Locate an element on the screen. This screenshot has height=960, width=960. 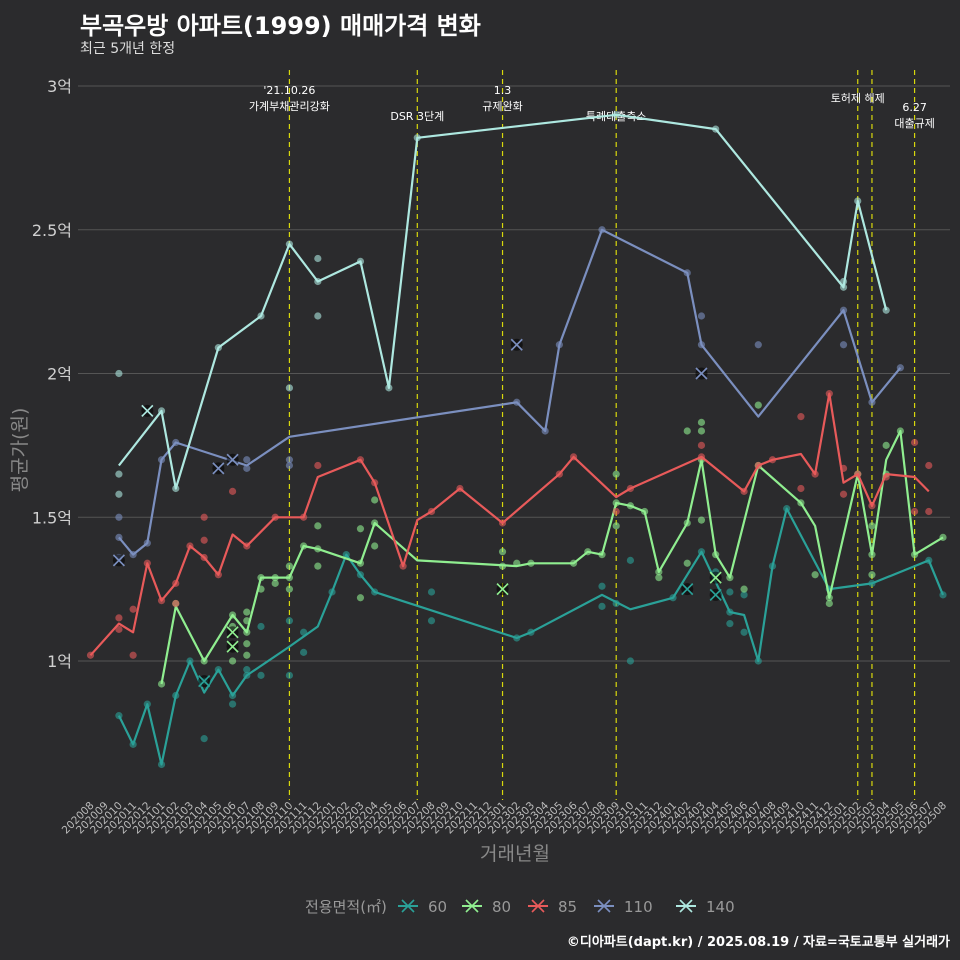
legend-item-85: 85 is located at coordinates (552, 907).